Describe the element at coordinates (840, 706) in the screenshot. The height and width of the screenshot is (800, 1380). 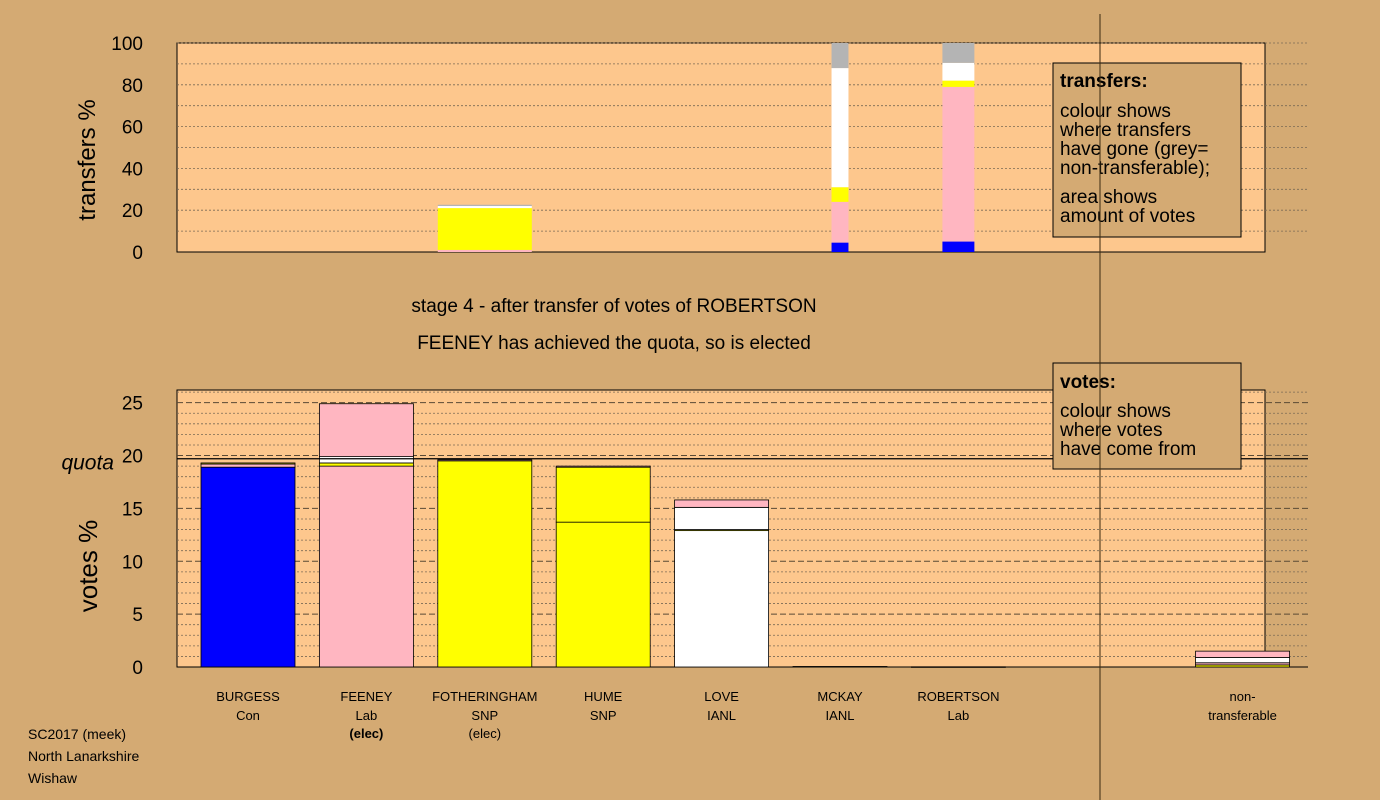
I see `candidate-label: MCKAY IANL` at that location.